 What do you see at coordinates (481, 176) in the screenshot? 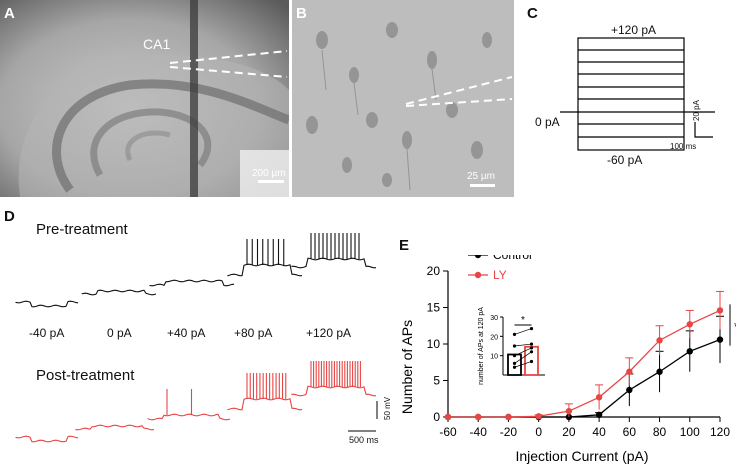
I see `scalebar-b-label: 25 µm` at bounding box center [481, 176].